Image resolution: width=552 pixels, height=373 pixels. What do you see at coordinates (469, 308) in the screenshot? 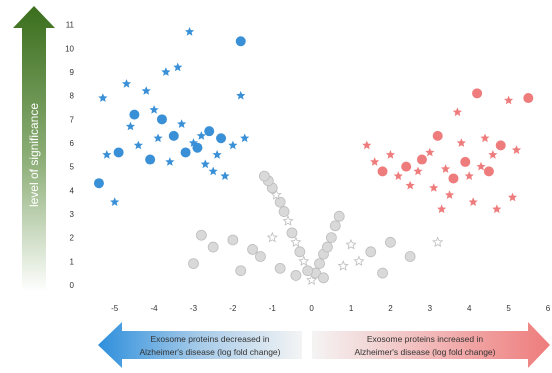
I see `x-tick-label: 4` at bounding box center [469, 308].